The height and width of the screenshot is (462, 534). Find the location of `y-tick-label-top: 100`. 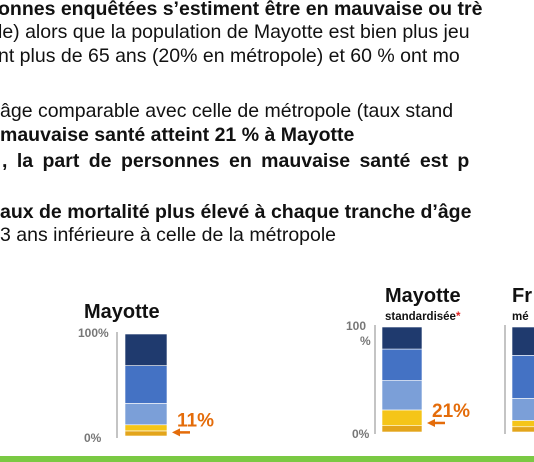

y-tick-label-top: 100 is located at coordinates (356, 326).